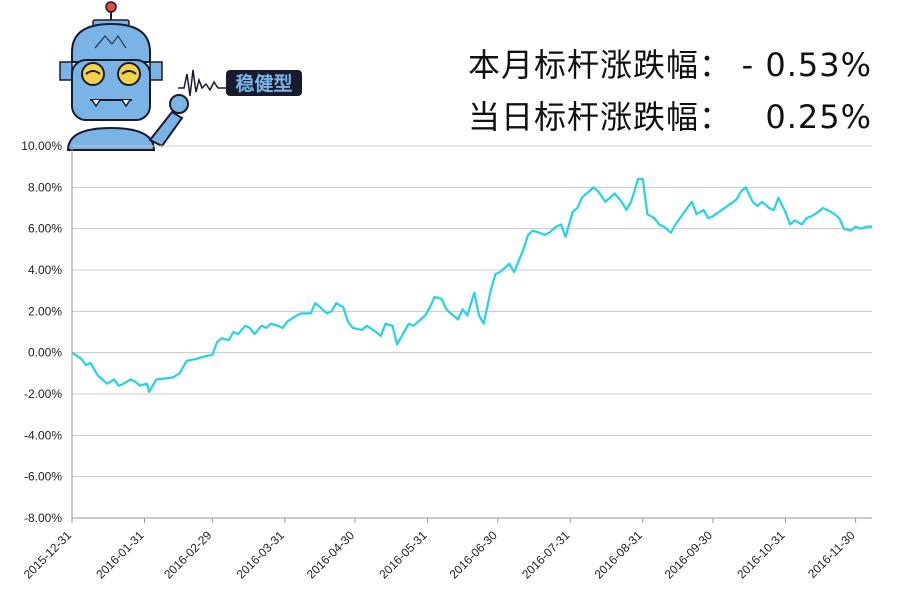 The height and width of the screenshot is (600, 900). What do you see at coordinates (43, 394) in the screenshot?
I see `y-tick-label: -2.00%` at bounding box center [43, 394].